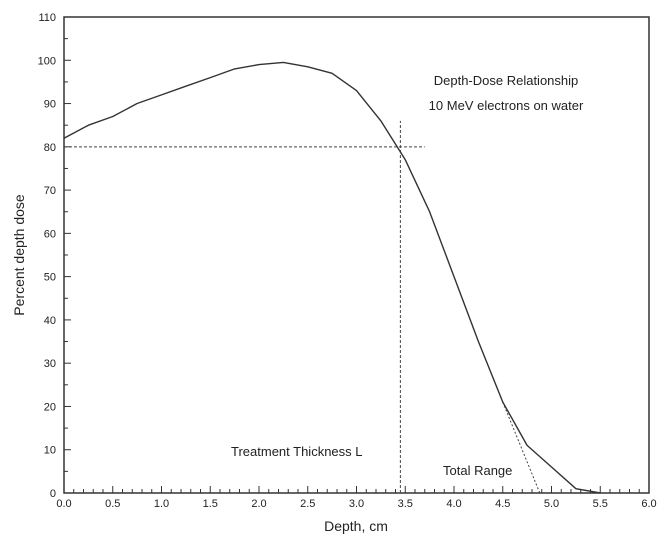 Image resolution: width=657 pixels, height=537 pixels. What do you see at coordinates (648, 504) in the screenshot?
I see `x-tick-label: 6.0` at bounding box center [648, 504].